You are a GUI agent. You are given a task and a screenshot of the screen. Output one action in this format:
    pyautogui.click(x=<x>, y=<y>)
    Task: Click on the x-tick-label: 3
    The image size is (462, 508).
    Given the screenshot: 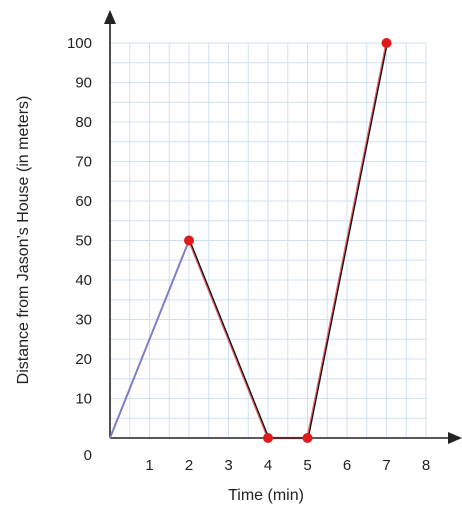 What is the action you would take?
    pyautogui.click(x=228, y=465)
    